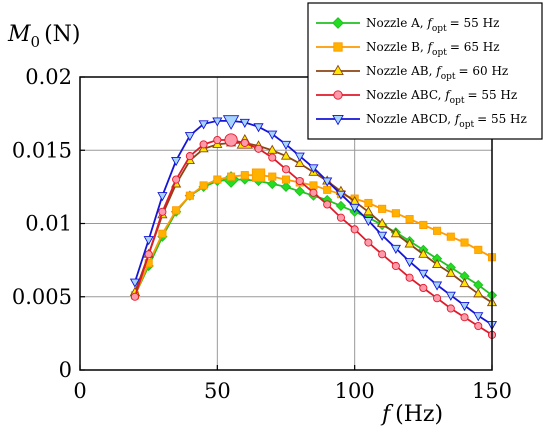 The width and height of the screenshot is (550, 433). I want to click on legend-label: Nozzle AB, fopt = 60 Hz, so click(437, 73).